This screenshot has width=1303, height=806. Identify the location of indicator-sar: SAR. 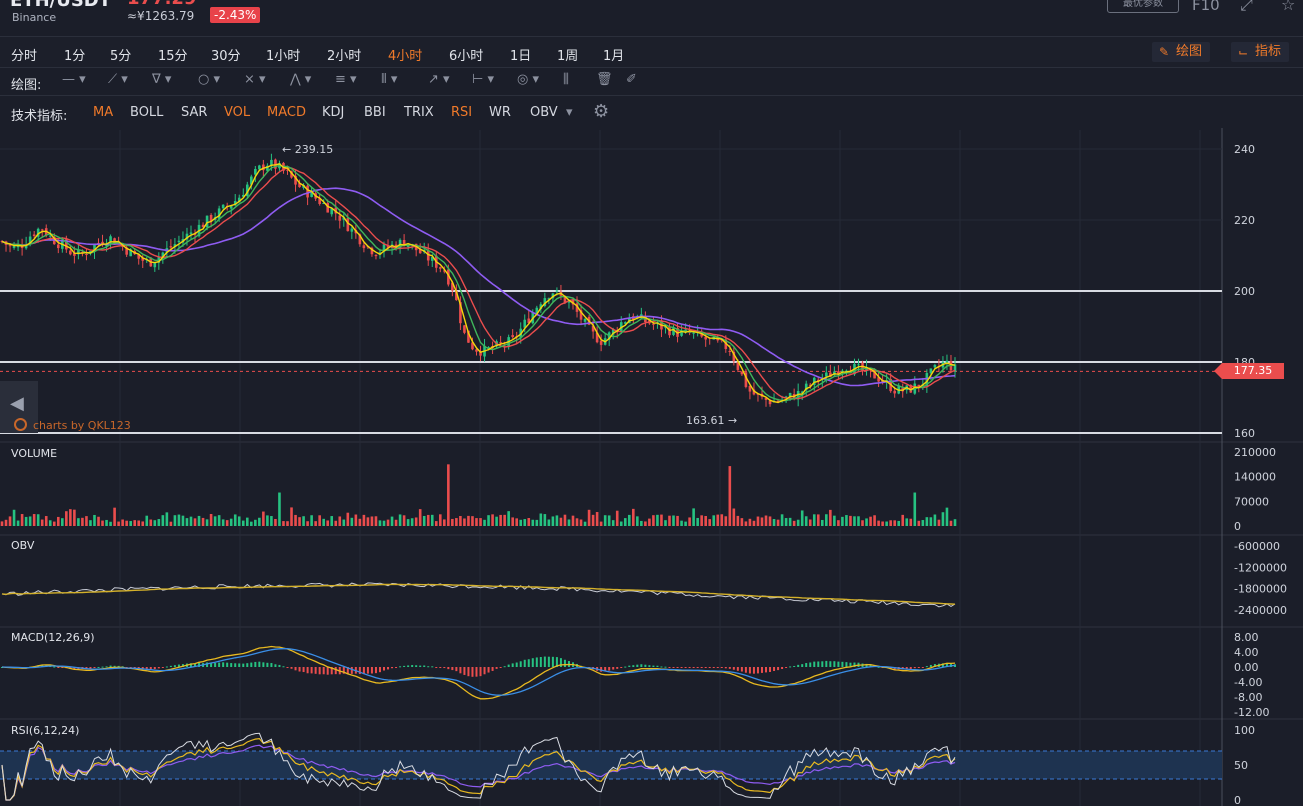
(194, 112).